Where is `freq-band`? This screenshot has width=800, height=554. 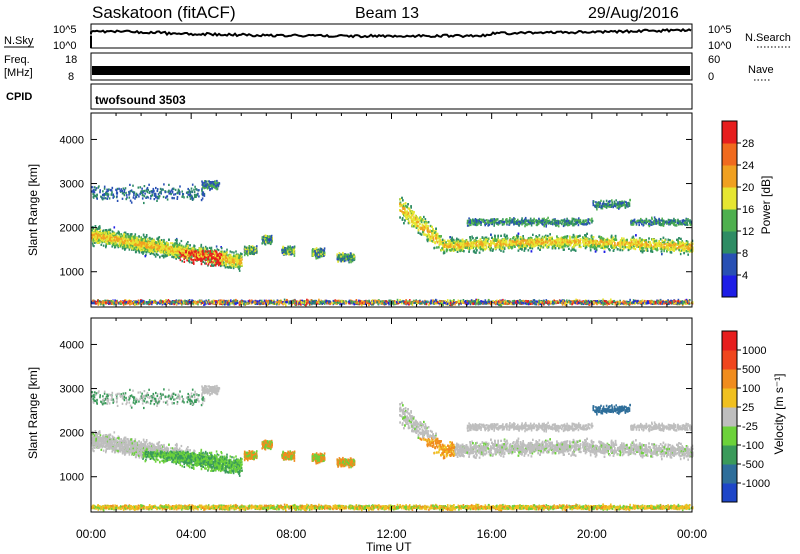
freq-band is located at coordinates (391, 70).